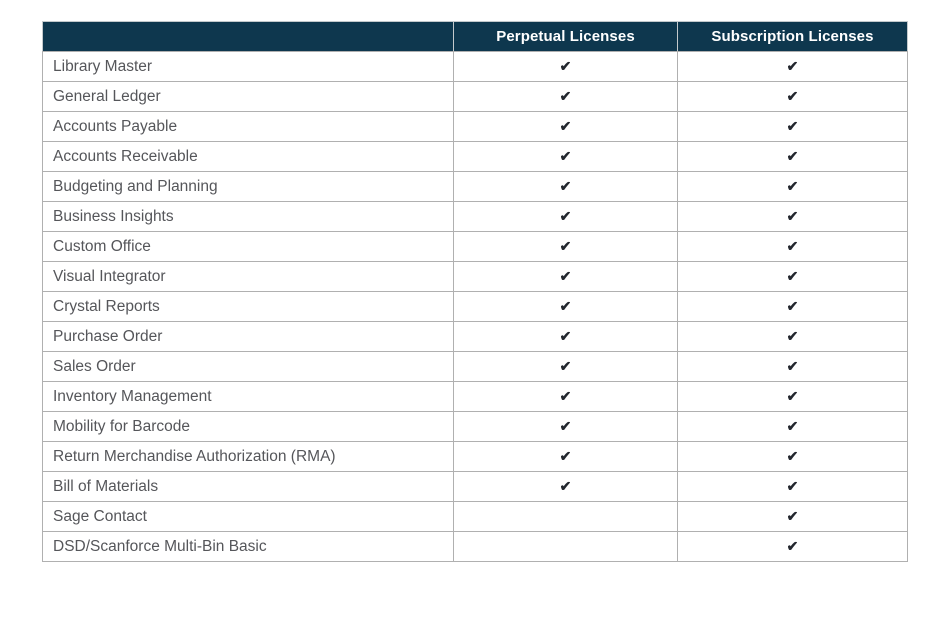 The image size is (938, 620). I want to click on product-name-cell: Purchase Order, so click(248, 336).